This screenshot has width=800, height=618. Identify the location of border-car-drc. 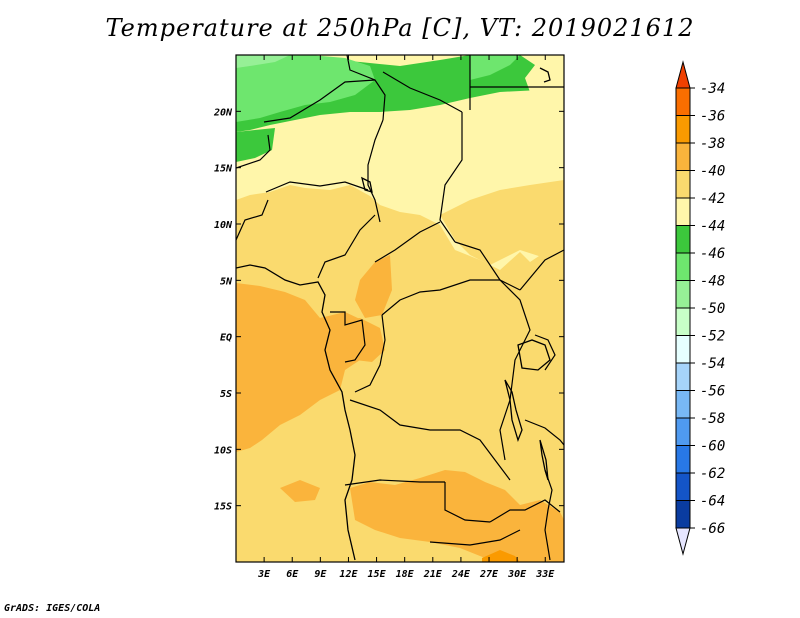
(440, 297).